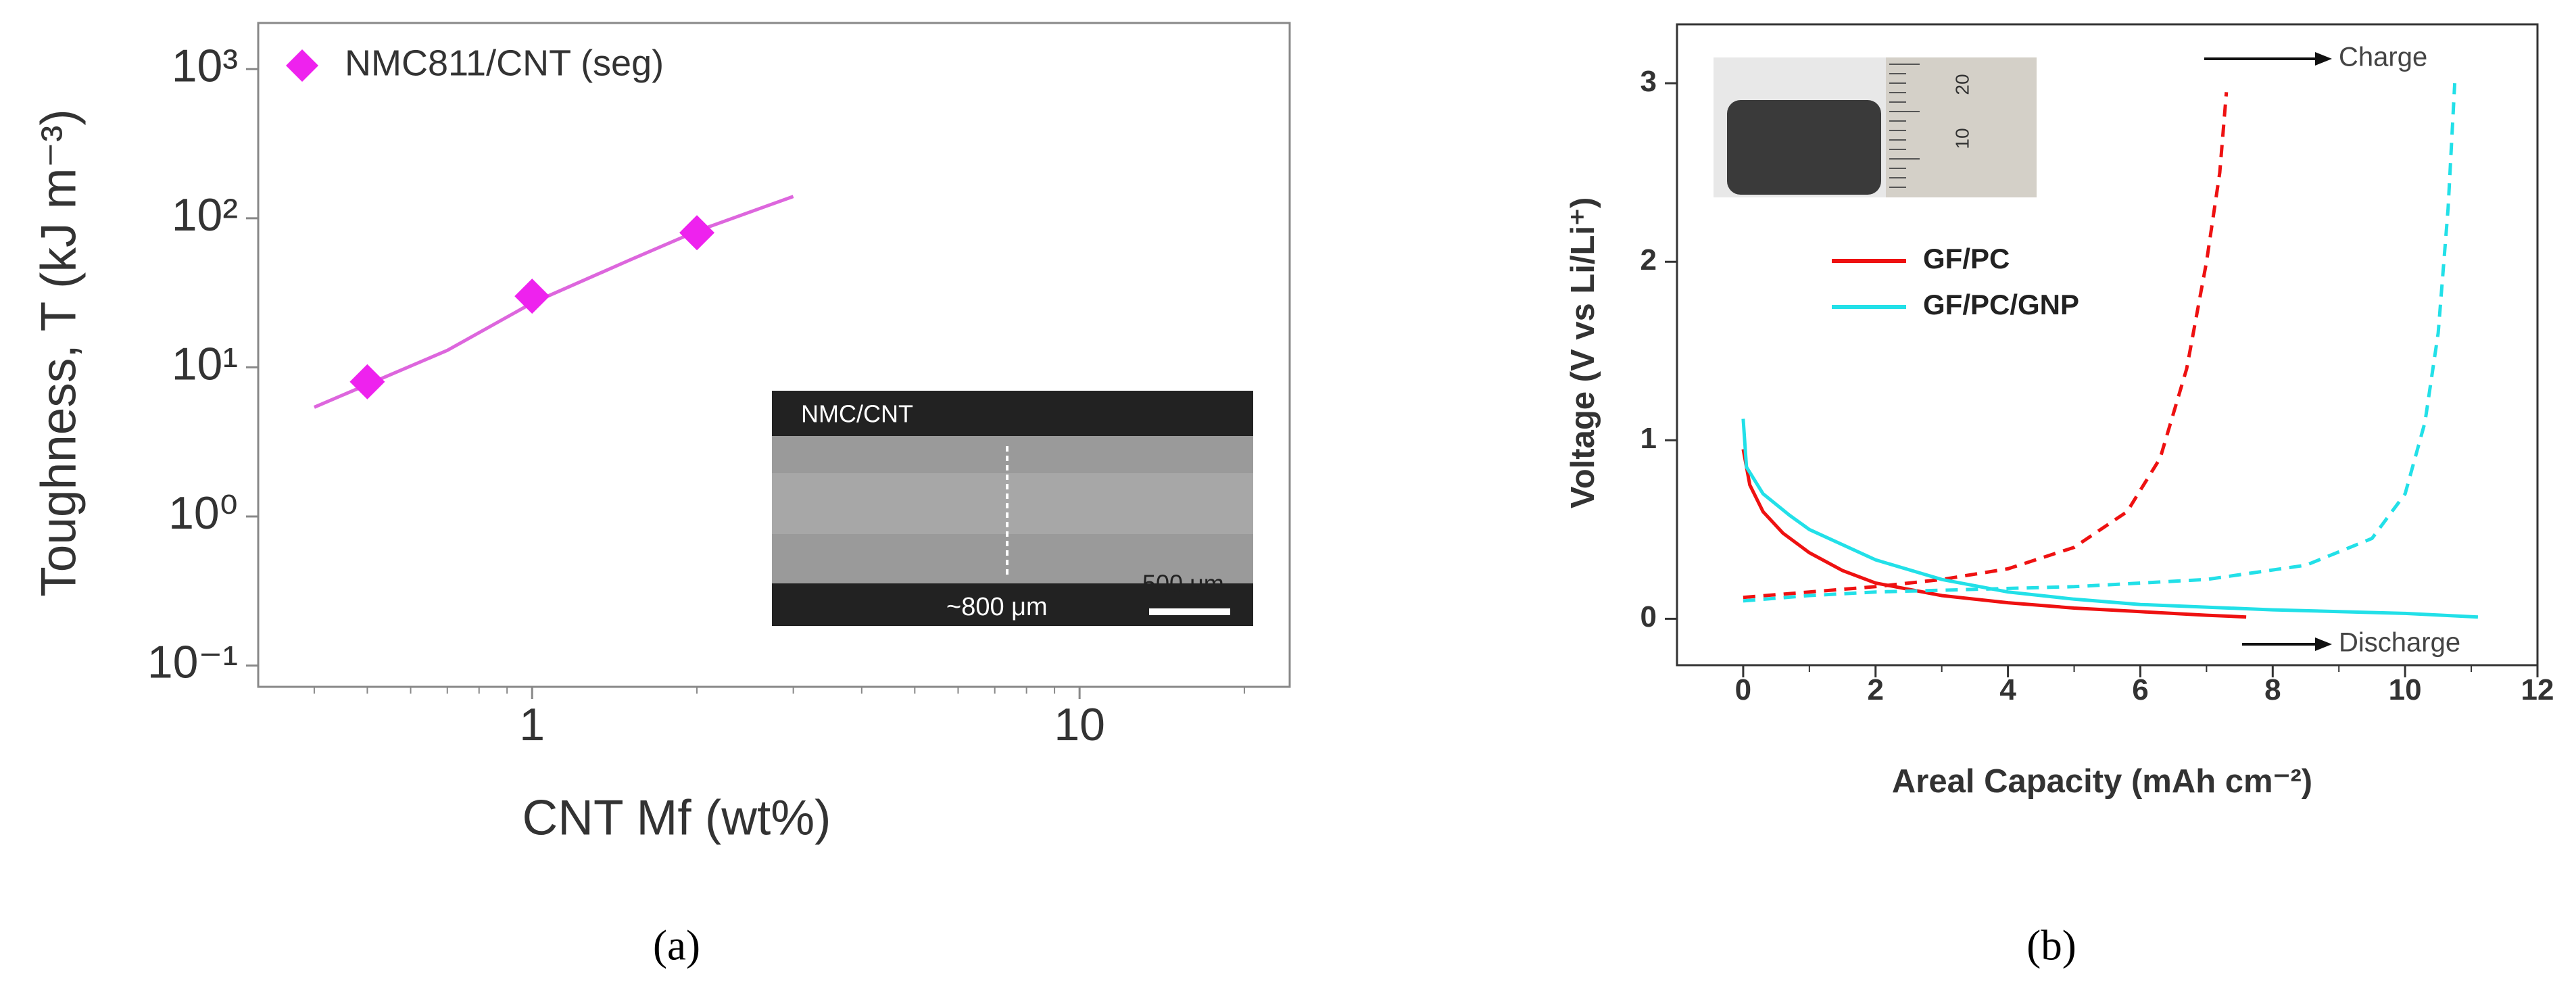  I want to click on y-tick-label: 1, so click(1649, 439).